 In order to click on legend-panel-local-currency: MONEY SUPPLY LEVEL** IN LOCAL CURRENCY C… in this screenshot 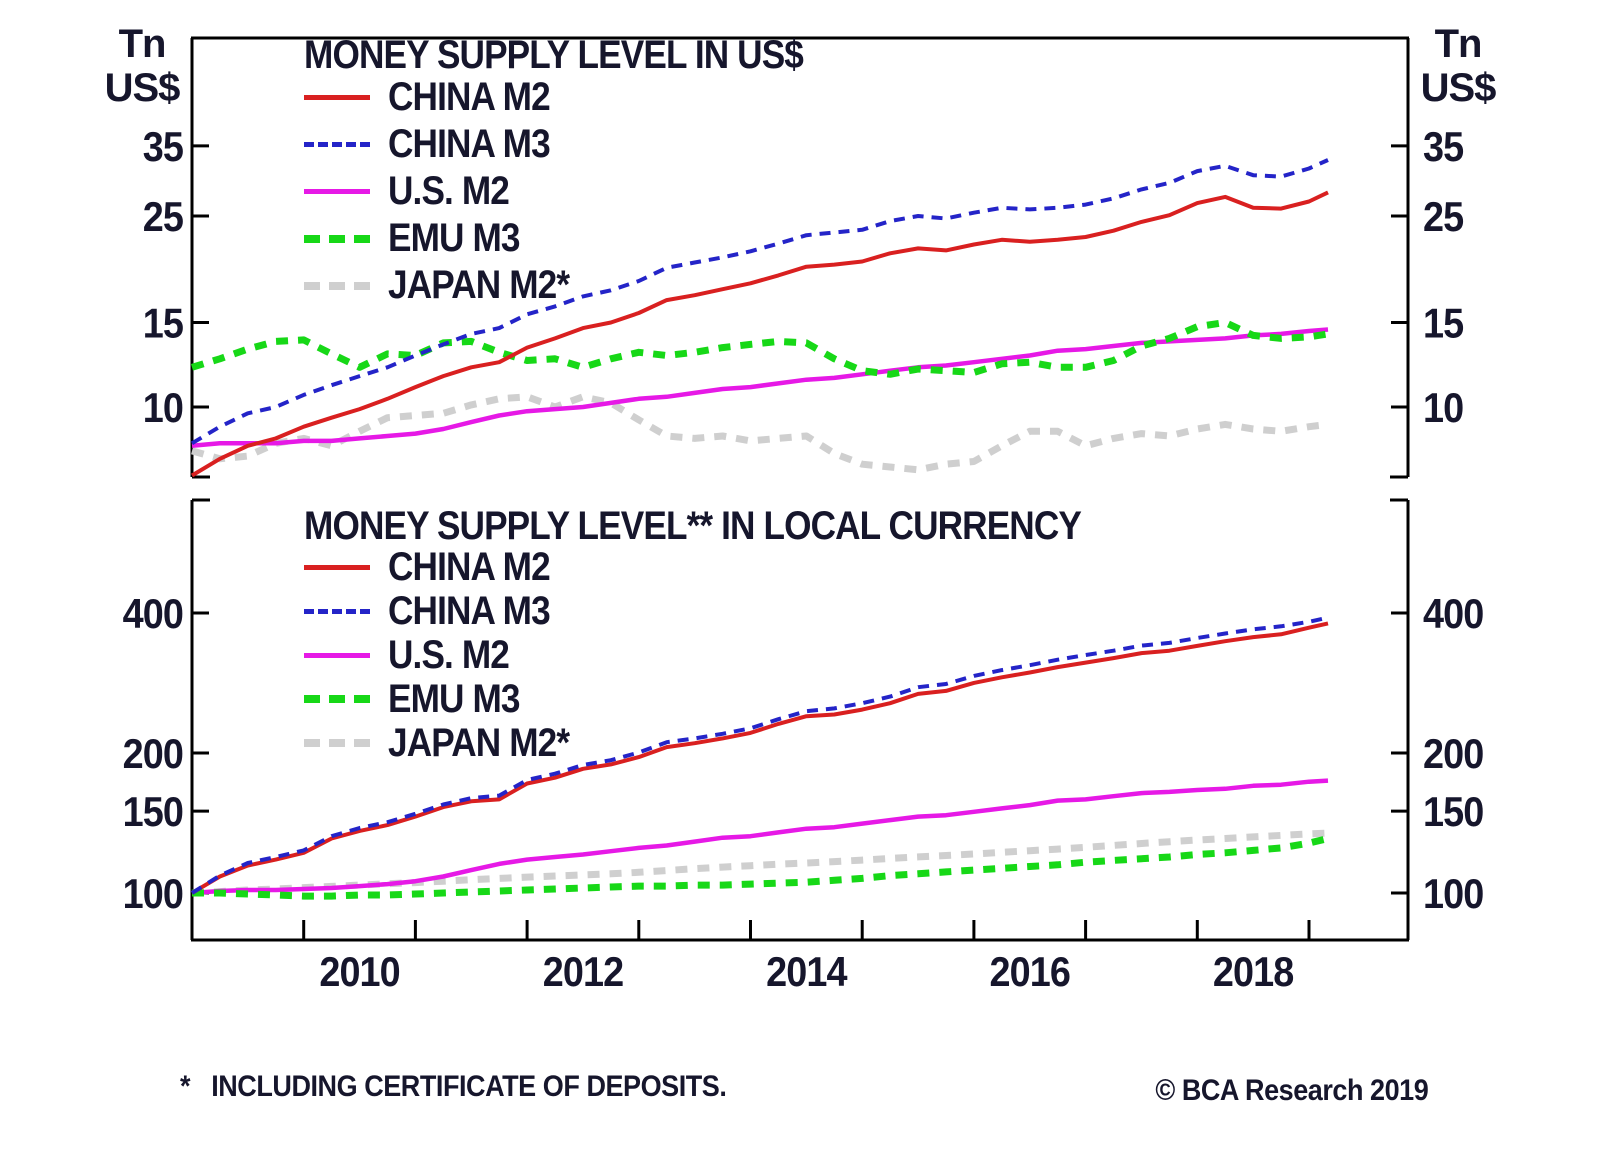, I will do `click(745, 634)`.